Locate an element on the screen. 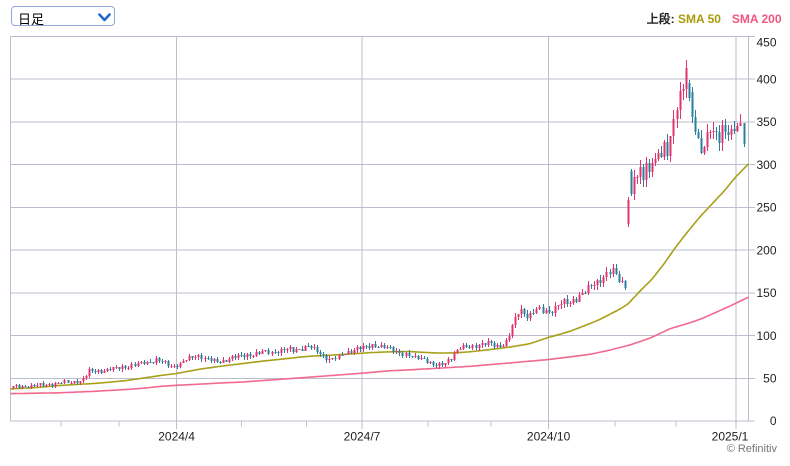  svg-text: 250 is located at coordinates (766, 208).